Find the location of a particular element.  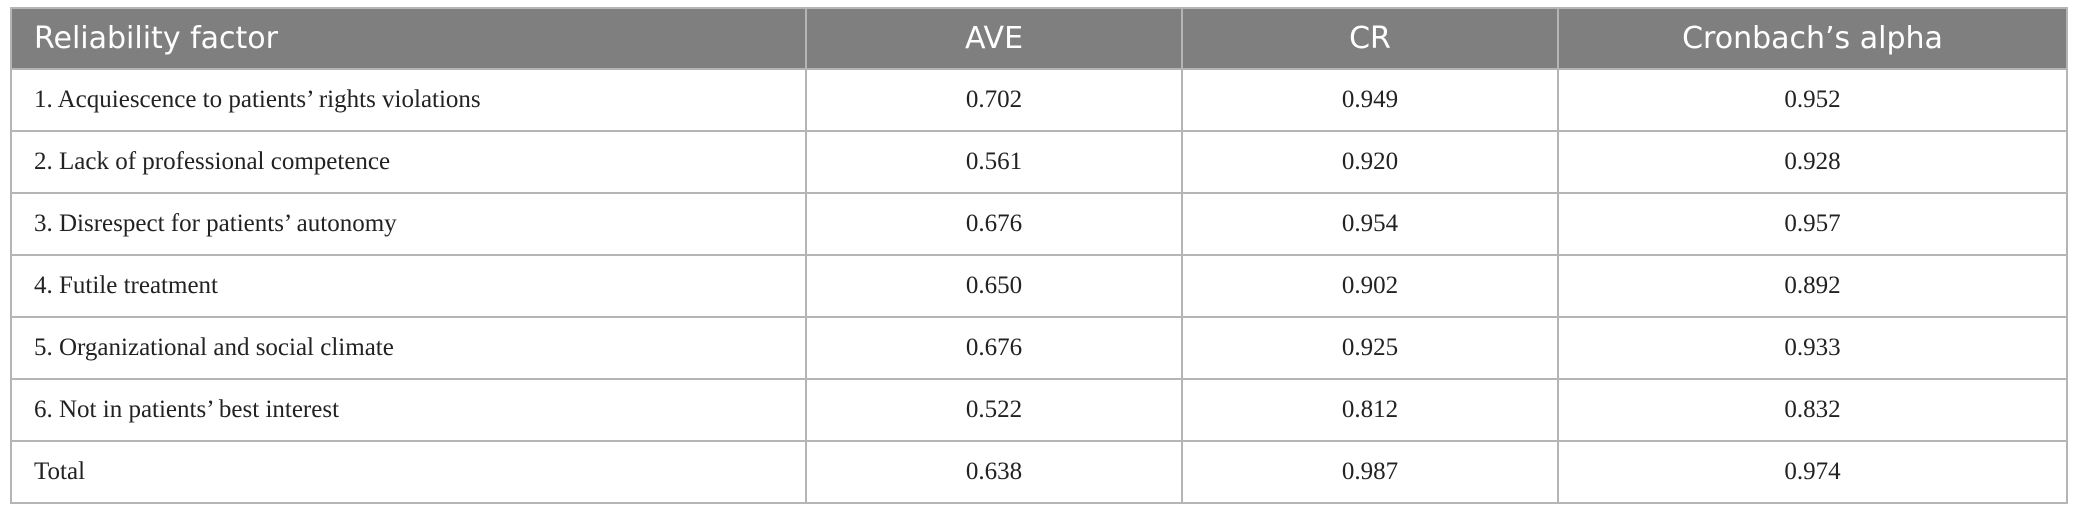

factor-cell: 3. Disrespect for patients’ autonomy is located at coordinates (408, 224).